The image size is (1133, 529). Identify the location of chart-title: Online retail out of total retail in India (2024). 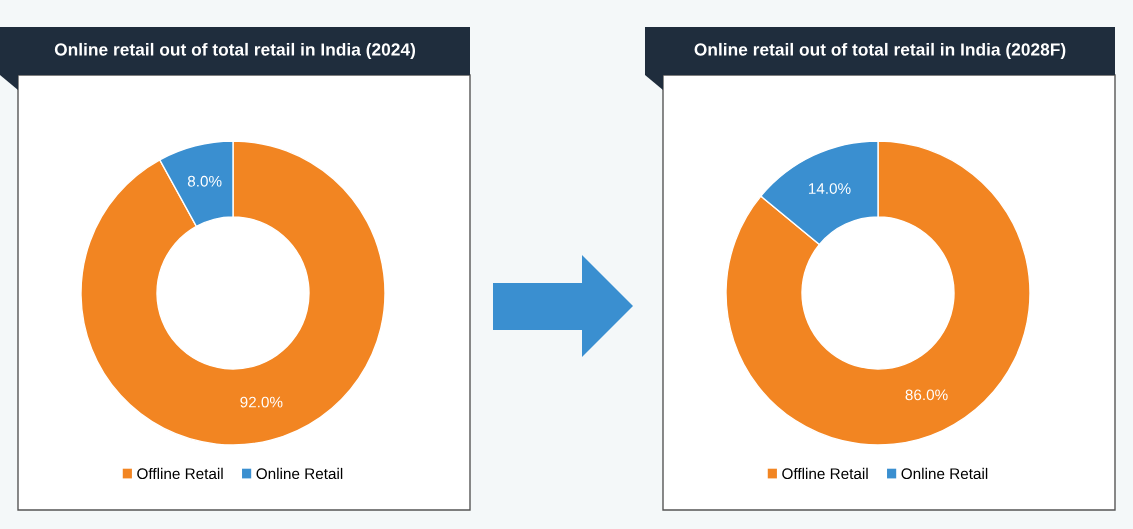
(235, 51).